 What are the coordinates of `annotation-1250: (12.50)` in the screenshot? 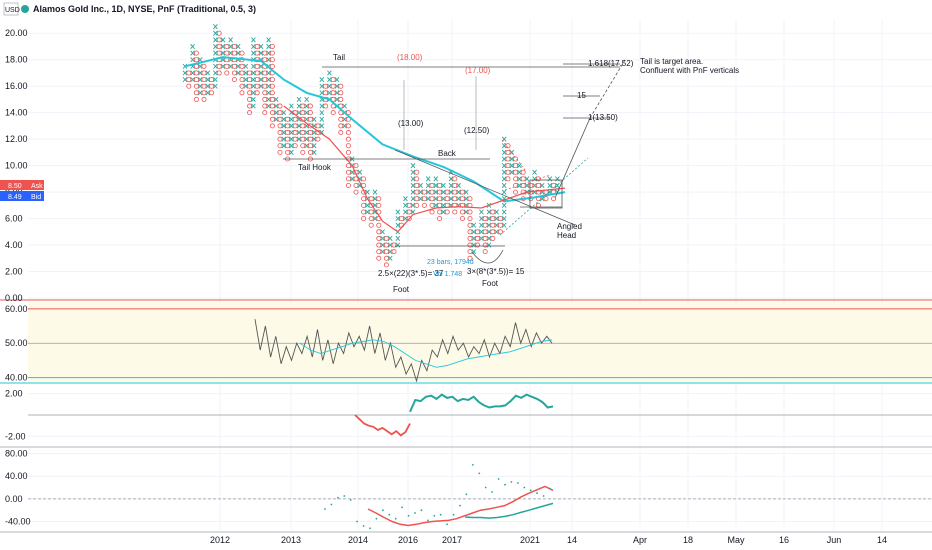 It's located at (477, 130).